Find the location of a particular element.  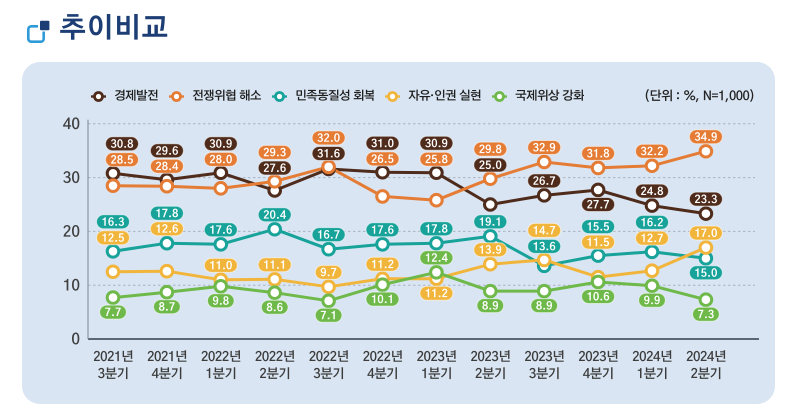

unit-note is located at coordinates (699, 96).